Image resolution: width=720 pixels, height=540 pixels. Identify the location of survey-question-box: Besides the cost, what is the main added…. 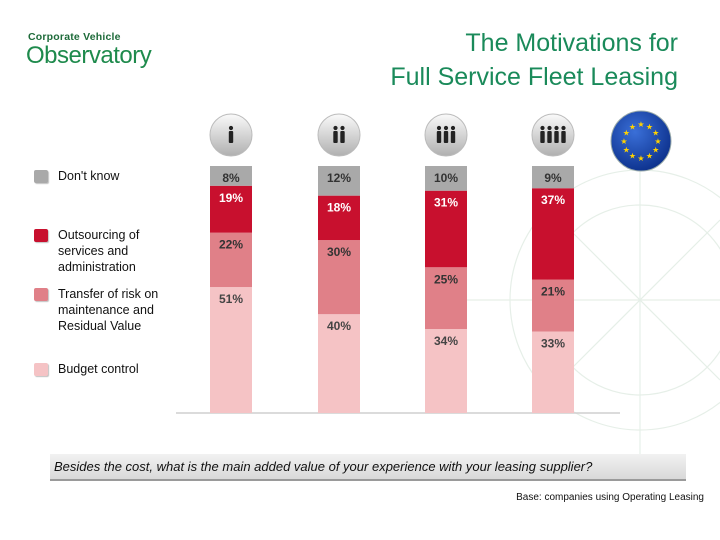
(368, 467).